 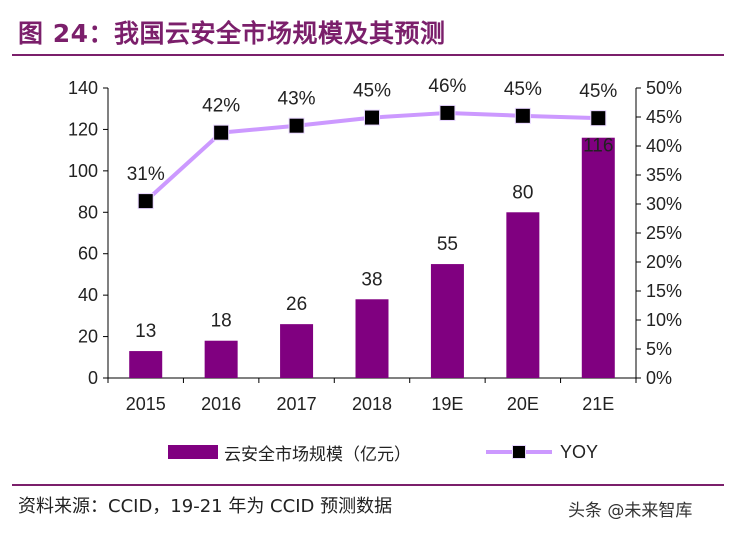 What do you see at coordinates (297, 99) in the screenshot?
I see `yoy-value-label: 43%` at bounding box center [297, 99].